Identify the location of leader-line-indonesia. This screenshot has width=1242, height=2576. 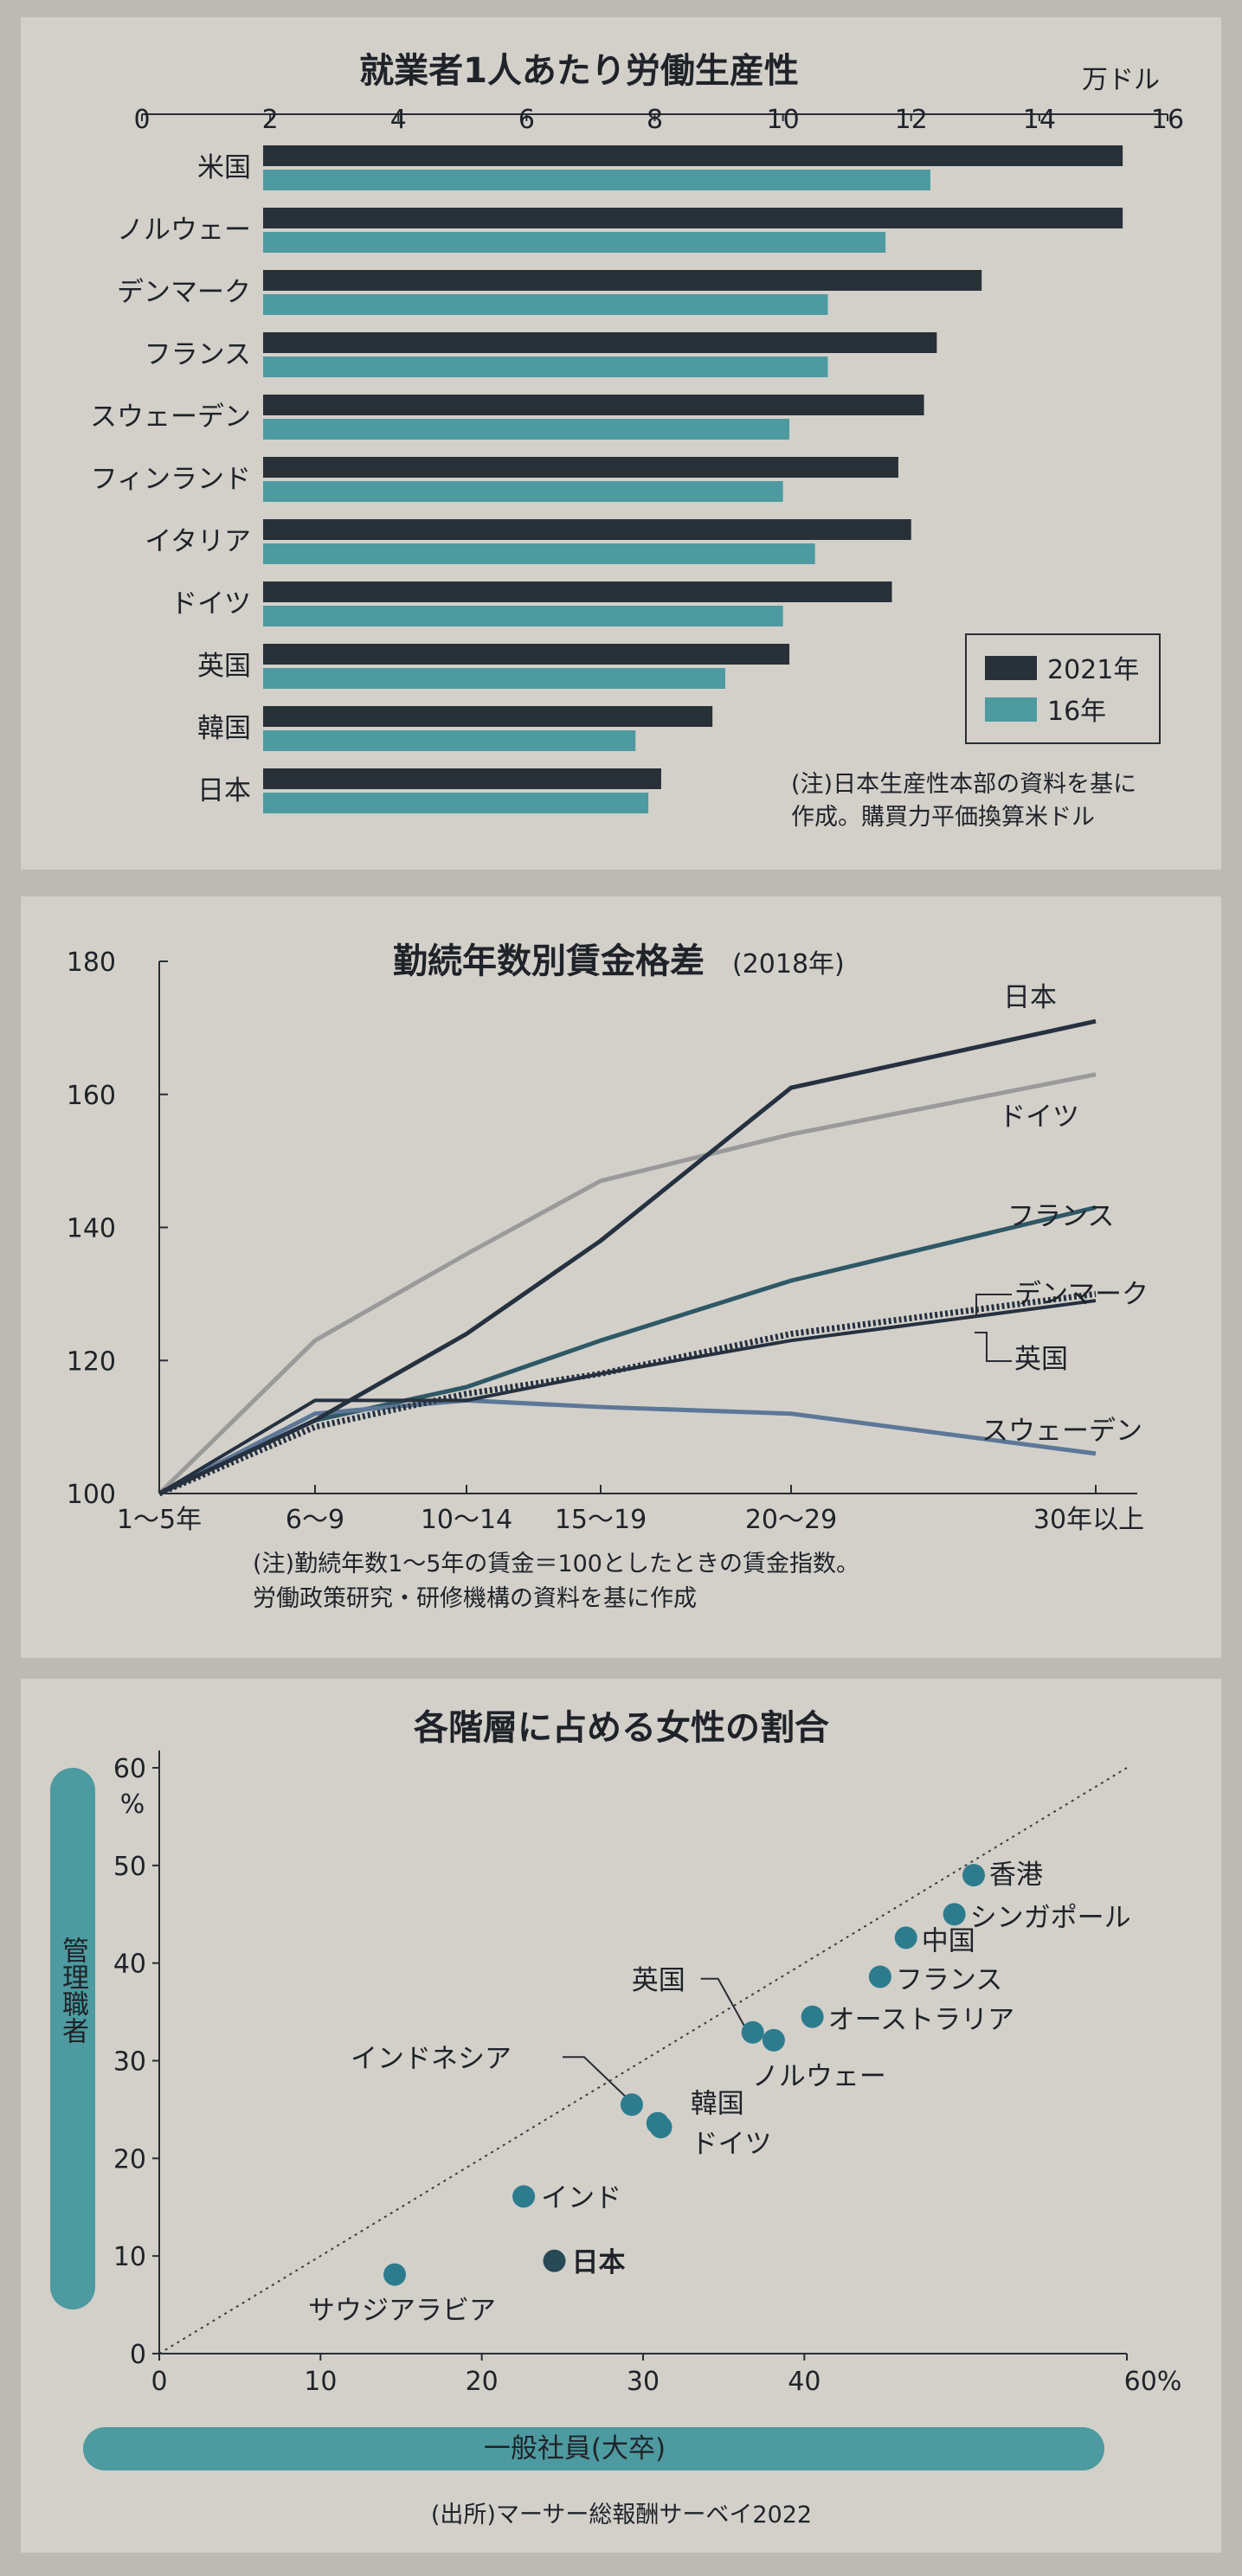
(594, 2077).